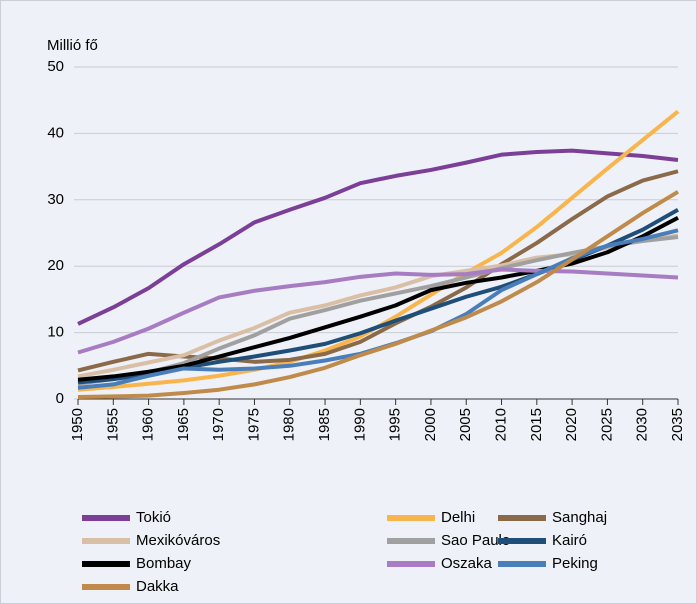 This screenshot has width=697, height=604. I want to click on x-tick-label: 1970, so click(218, 424).